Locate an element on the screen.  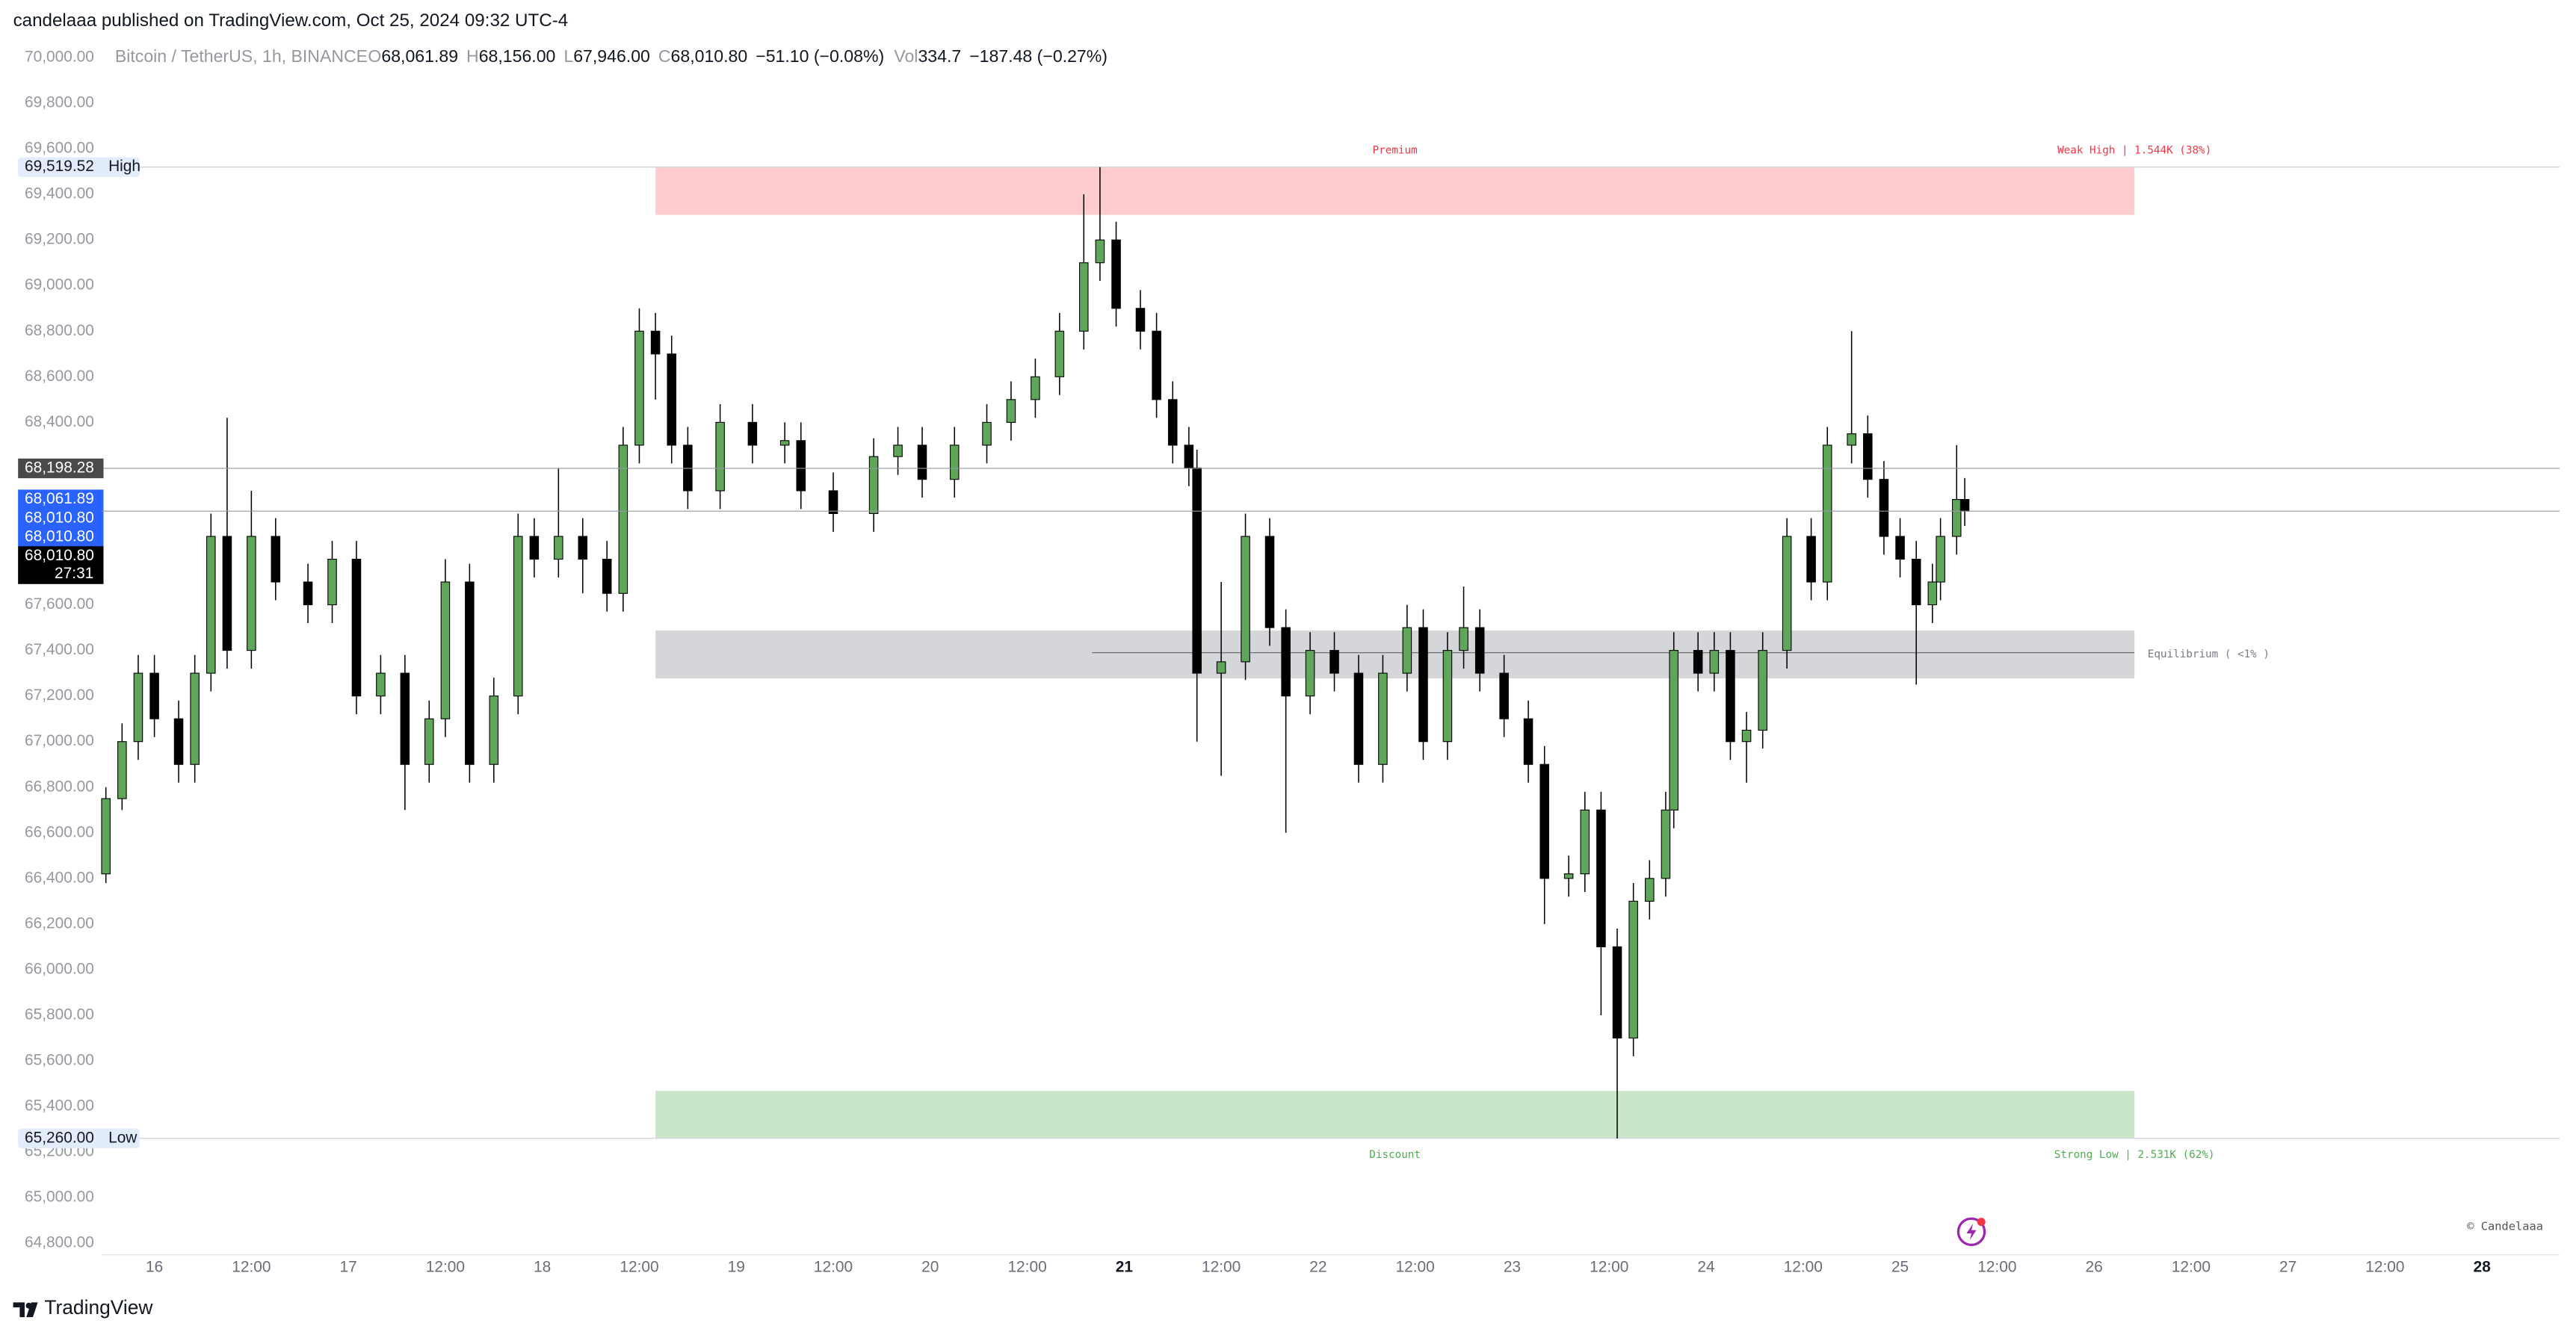
countdown: 27:31 is located at coordinates (74, 573).